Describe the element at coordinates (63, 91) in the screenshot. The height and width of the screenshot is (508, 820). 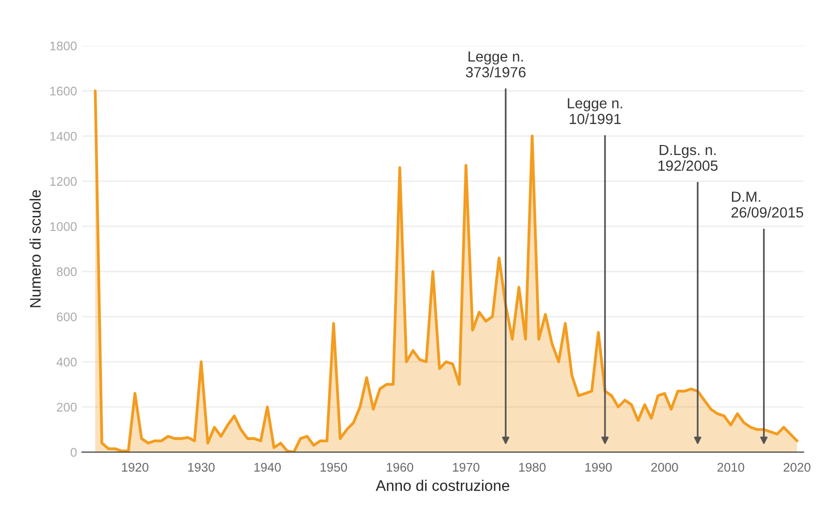
I see `y-tick-label: 1600` at that location.